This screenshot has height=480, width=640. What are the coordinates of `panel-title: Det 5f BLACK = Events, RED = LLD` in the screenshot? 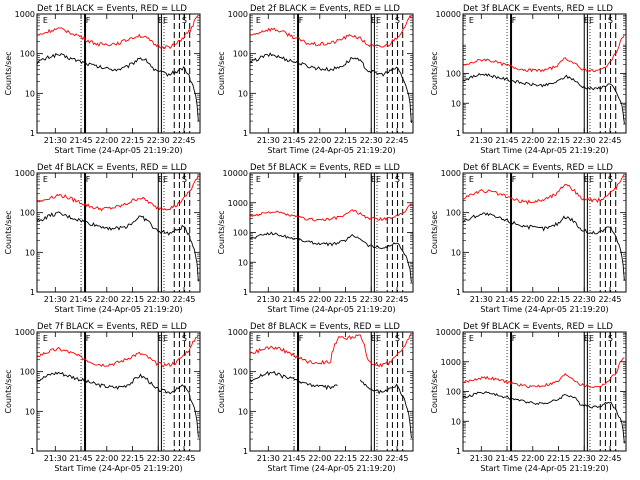 It's located at (325, 168).